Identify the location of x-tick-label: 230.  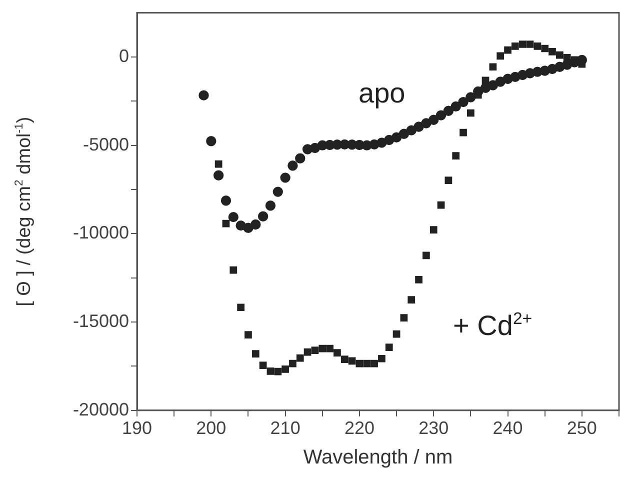
(433, 428).